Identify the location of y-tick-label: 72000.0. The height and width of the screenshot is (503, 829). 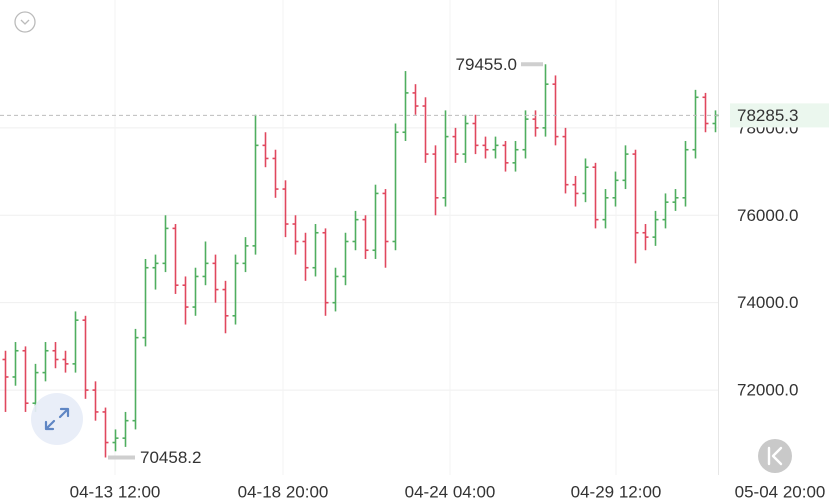
(767, 390).